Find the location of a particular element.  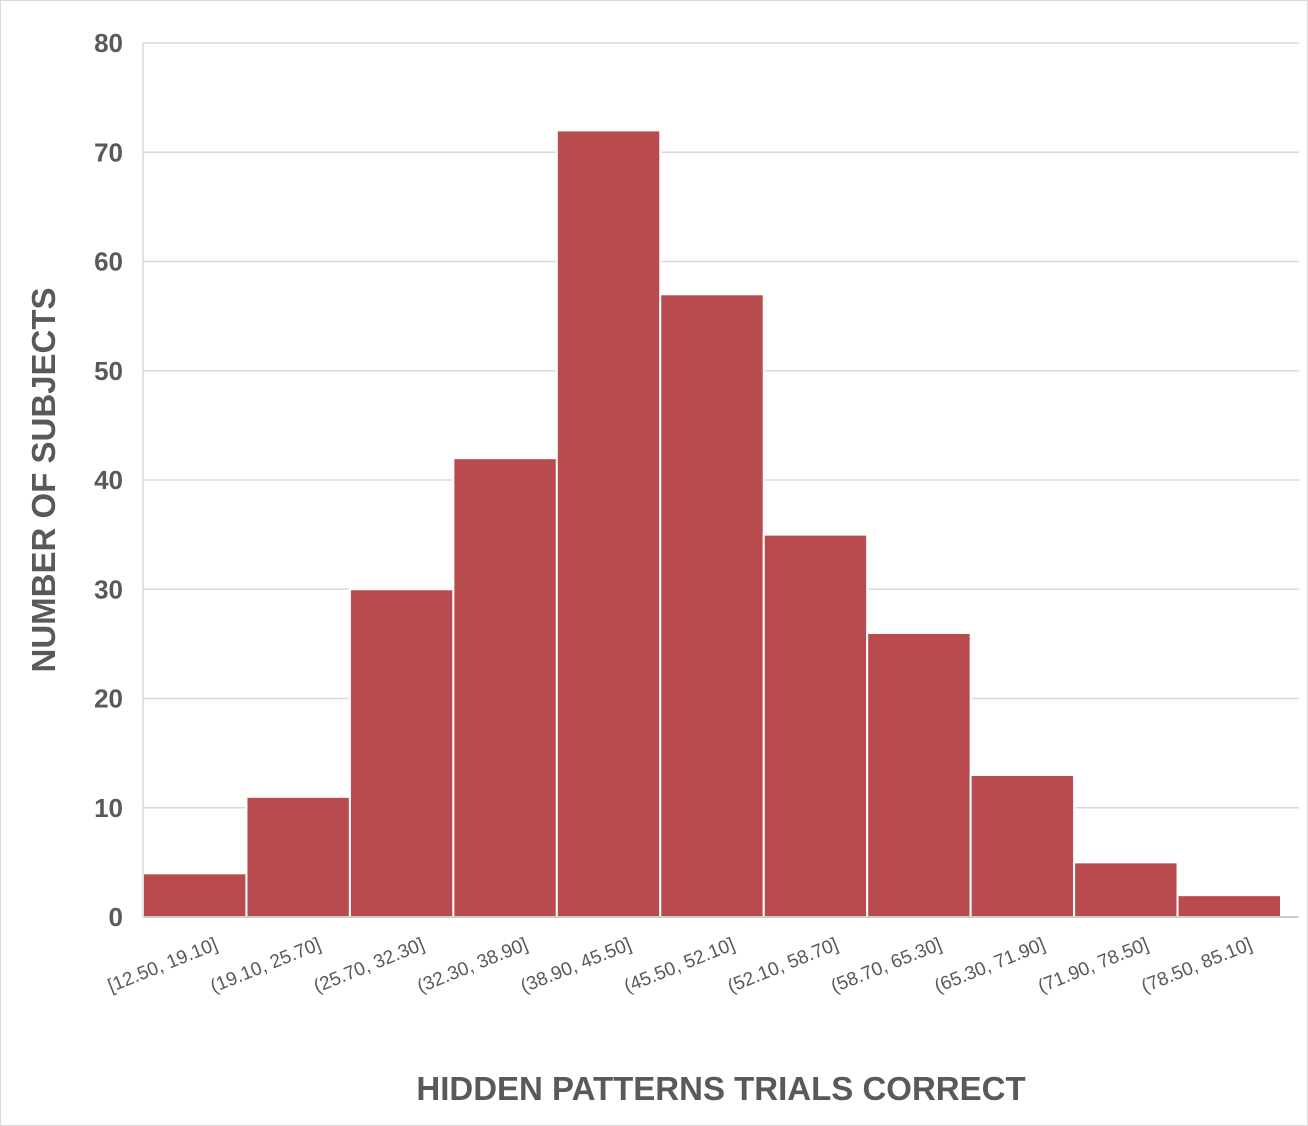

x-tick-label: [12.50, 19.10] is located at coordinates (163, 965).